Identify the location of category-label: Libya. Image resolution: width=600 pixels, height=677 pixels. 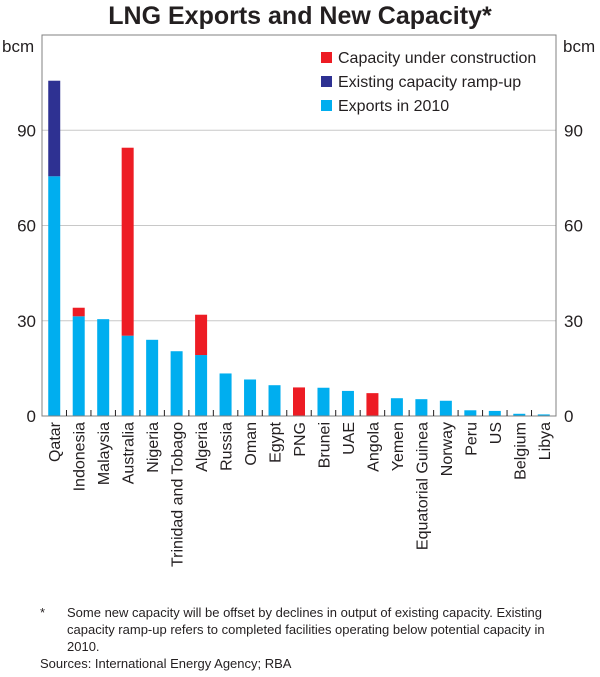
(545, 441).